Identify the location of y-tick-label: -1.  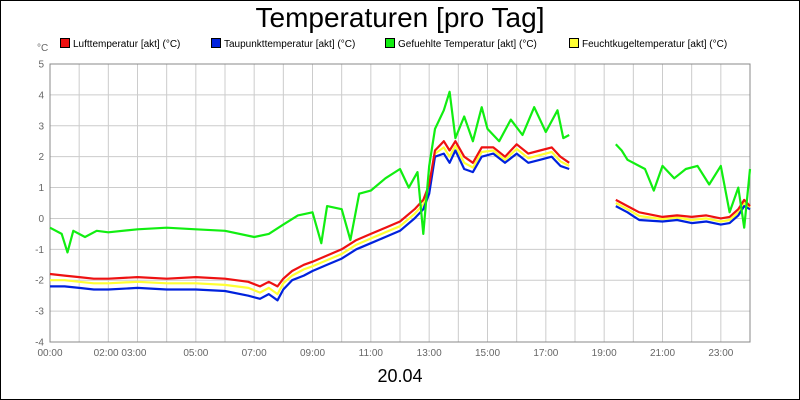
(39, 250).